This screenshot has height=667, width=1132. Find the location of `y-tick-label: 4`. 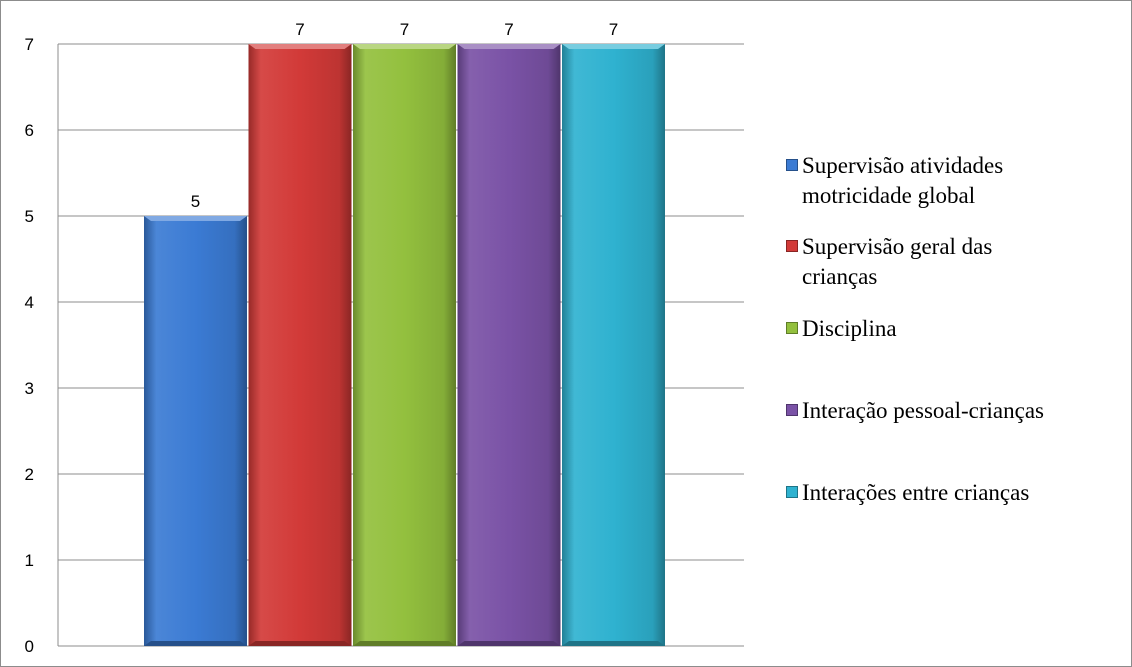

y-tick-label: 4 is located at coordinates (29, 302).